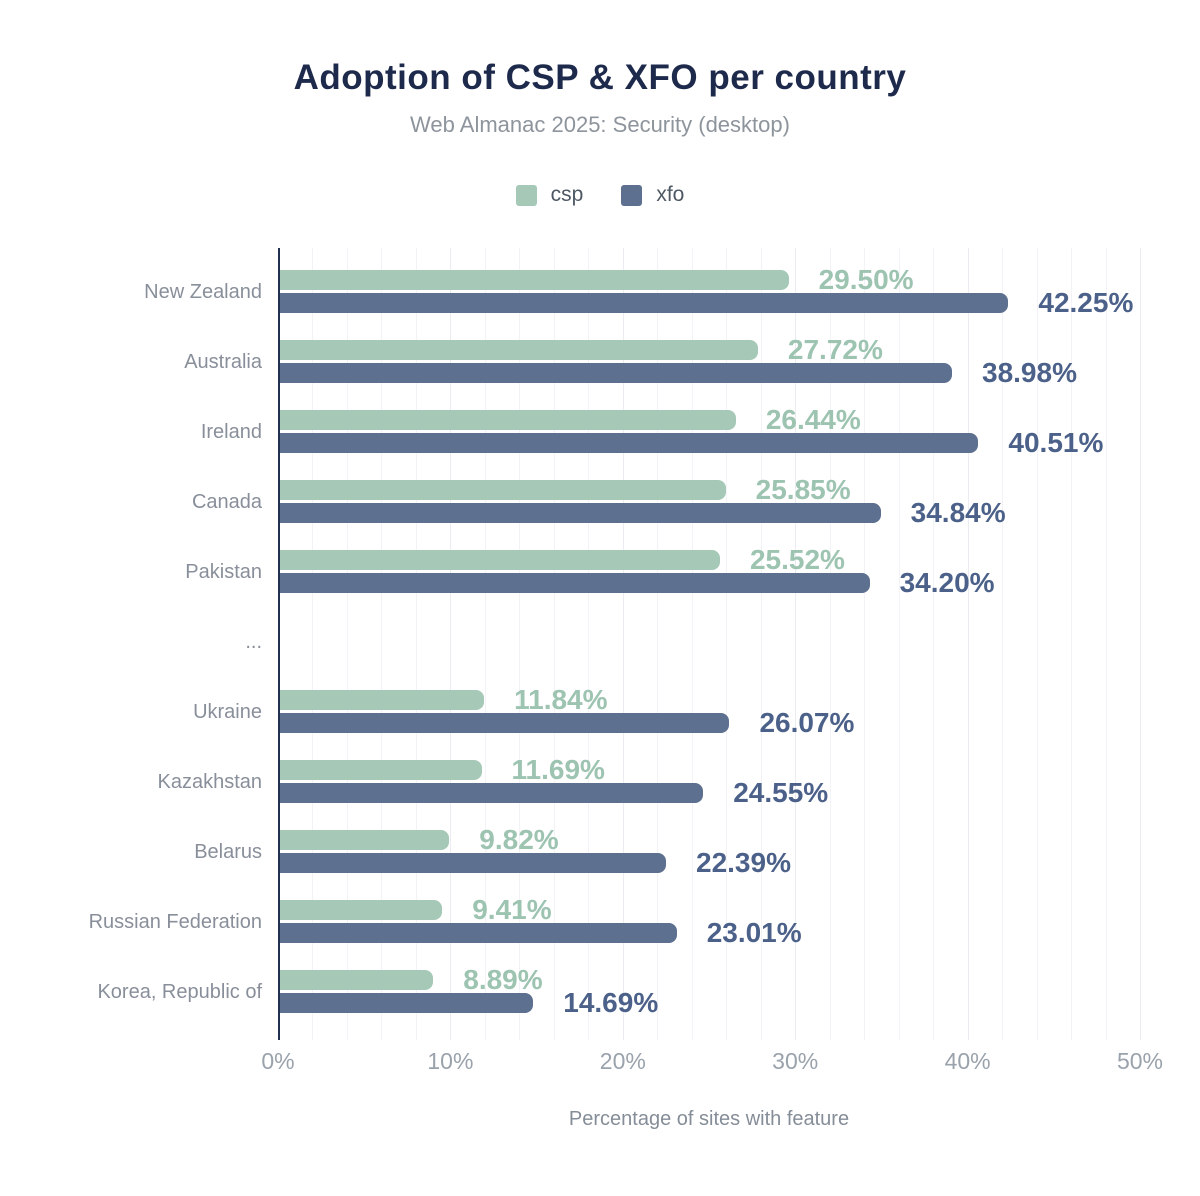  What do you see at coordinates (567, 194) in the screenshot?
I see `legend-label-csp: csp` at bounding box center [567, 194].